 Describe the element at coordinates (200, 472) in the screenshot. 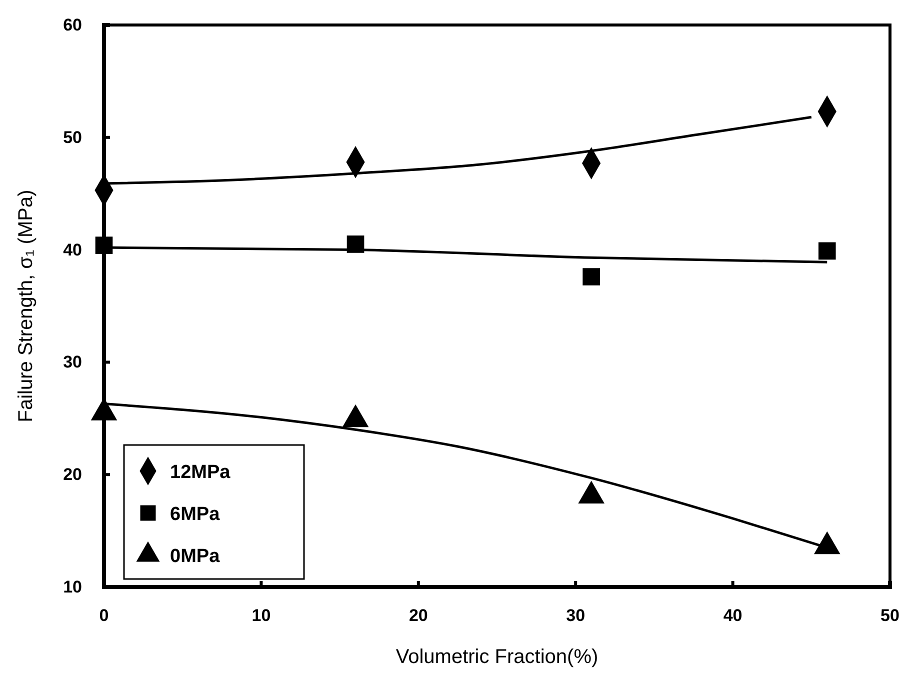

I see `legend-label: 12MPa` at that location.